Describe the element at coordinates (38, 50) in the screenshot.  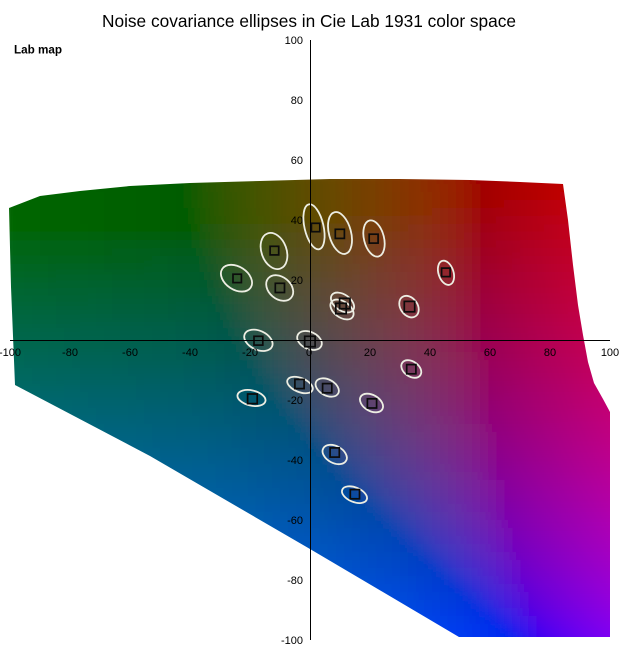
I see `svg-text: Lab map` at that location.